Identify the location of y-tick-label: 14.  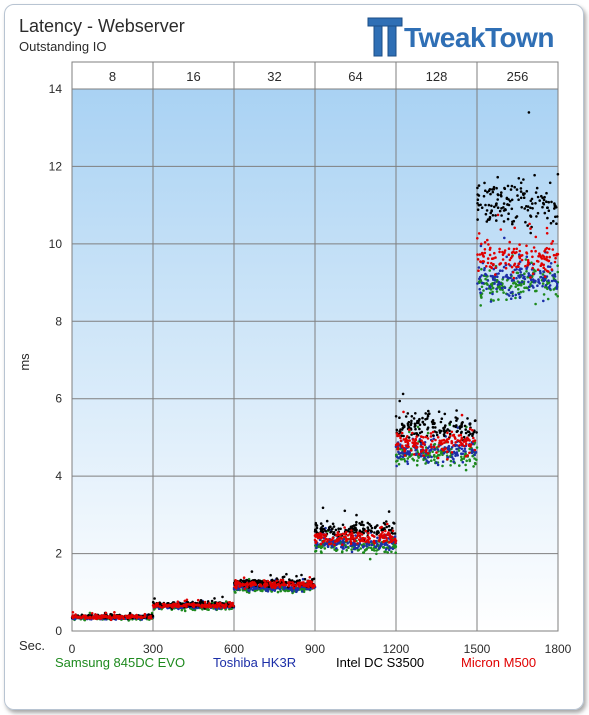
(56, 89).